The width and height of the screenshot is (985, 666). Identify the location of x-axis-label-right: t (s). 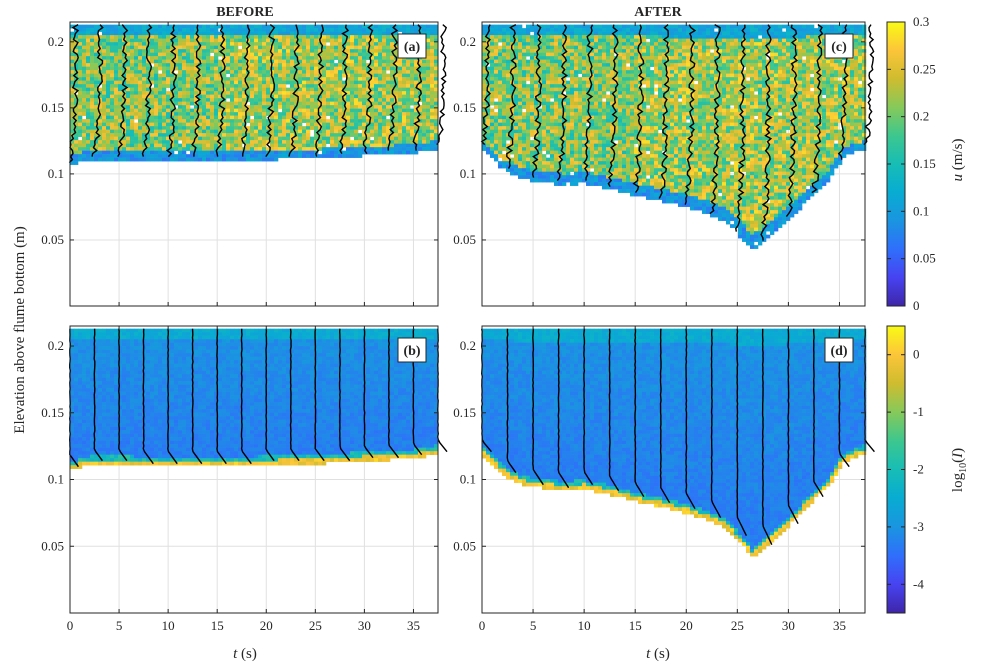
(658, 654).